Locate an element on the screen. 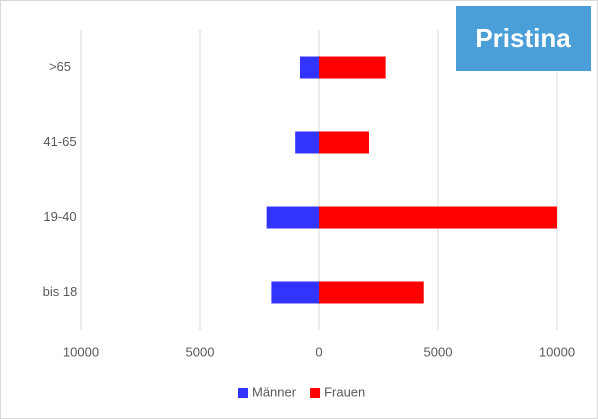 The width and height of the screenshot is (598, 419). y-tick-label: >65 is located at coordinates (60, 66).